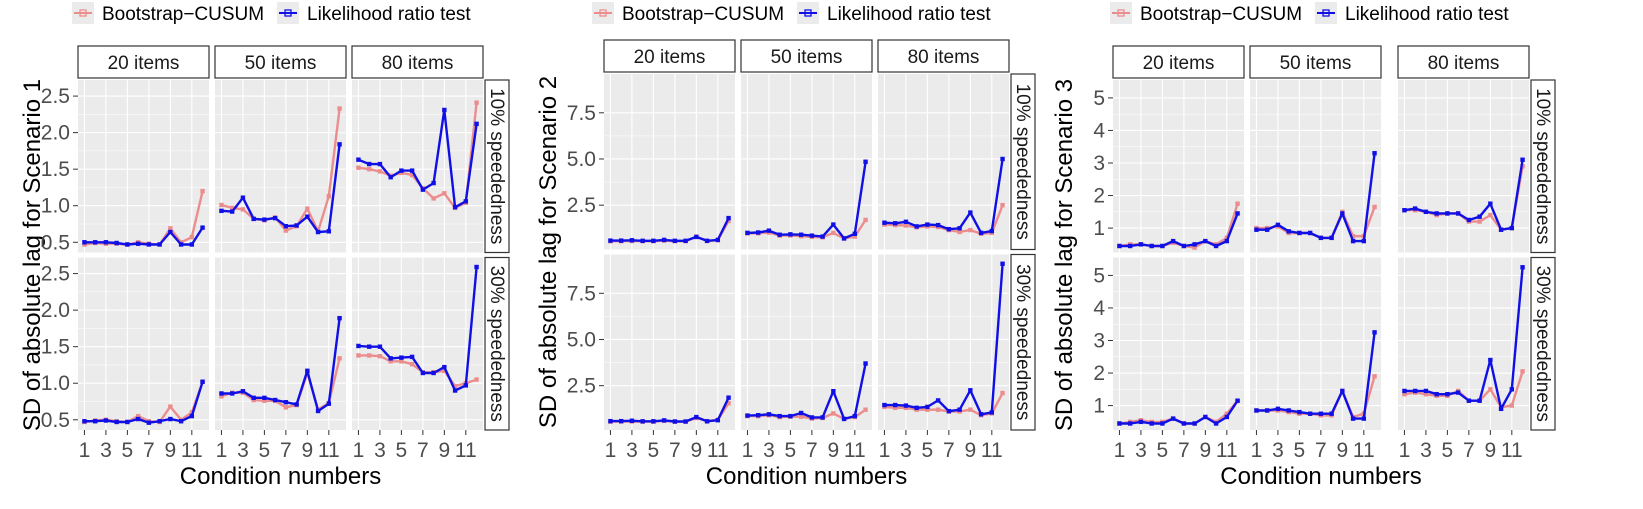 The height and width of the screenshot is (509, 1643). I want to click on x-tick-label: 9, so click(171, 450).